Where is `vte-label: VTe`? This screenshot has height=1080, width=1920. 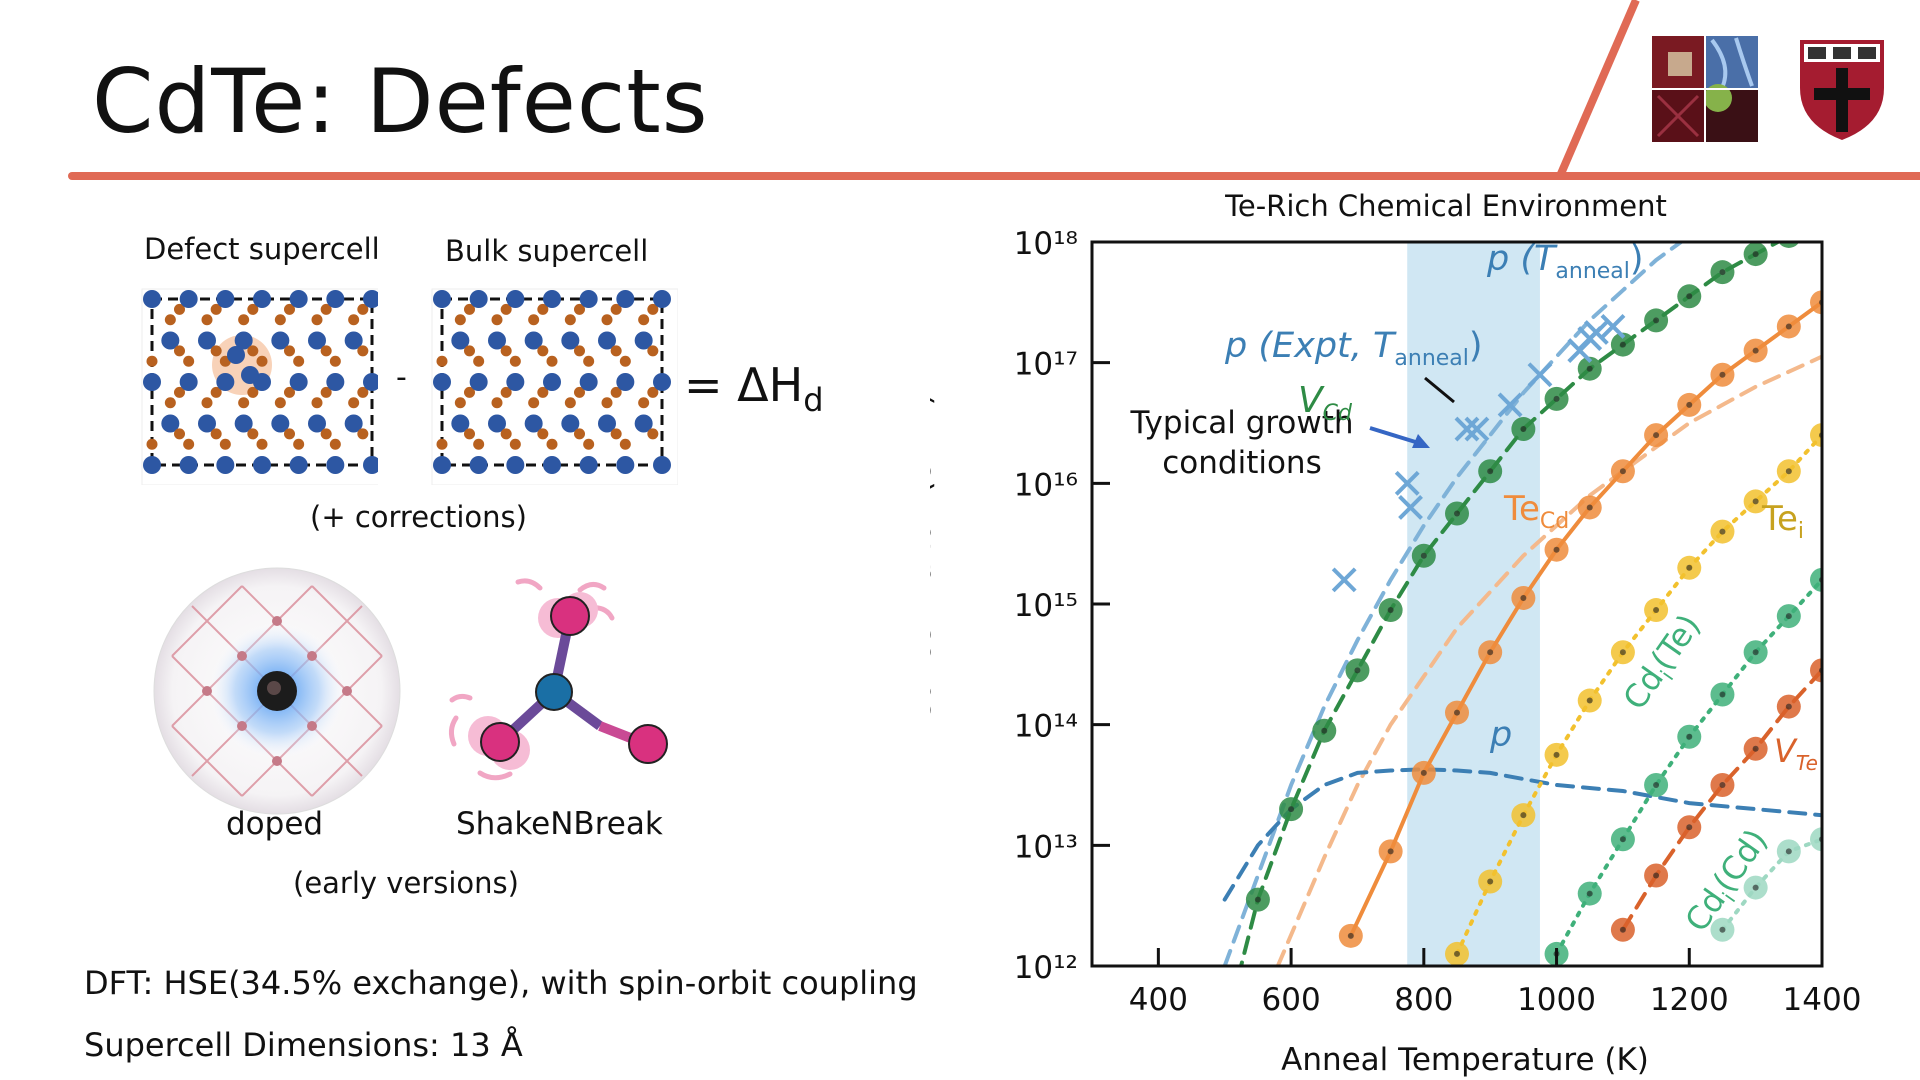 vte-label: VTe is located at coordinates (1796, 753).